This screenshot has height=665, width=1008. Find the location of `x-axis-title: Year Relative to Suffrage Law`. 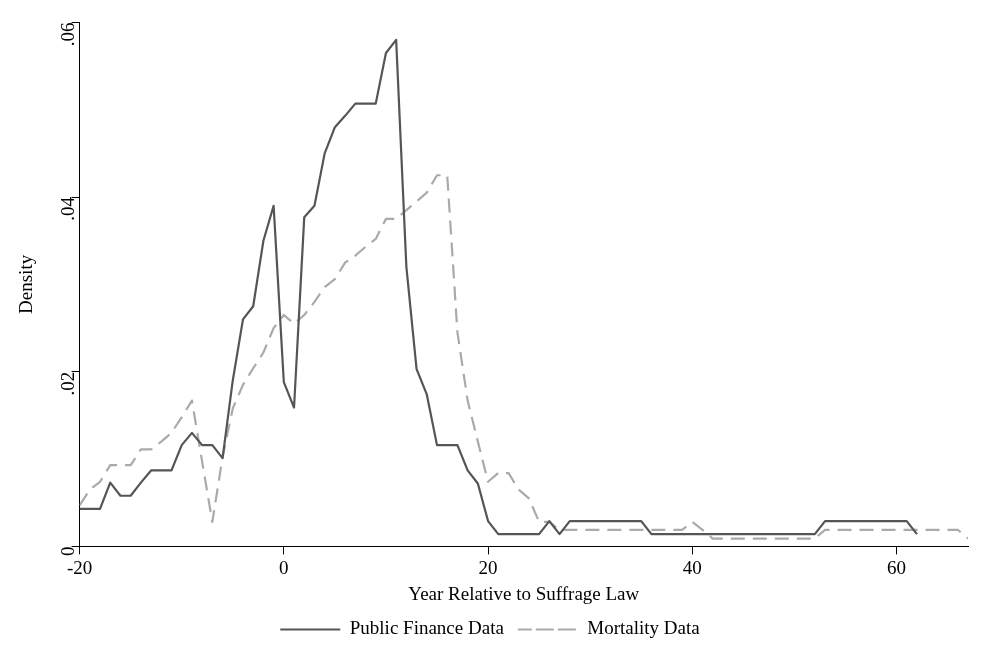

x-axis-title: Year Relative to Suffrage Law is located at coordinates (524, 593).